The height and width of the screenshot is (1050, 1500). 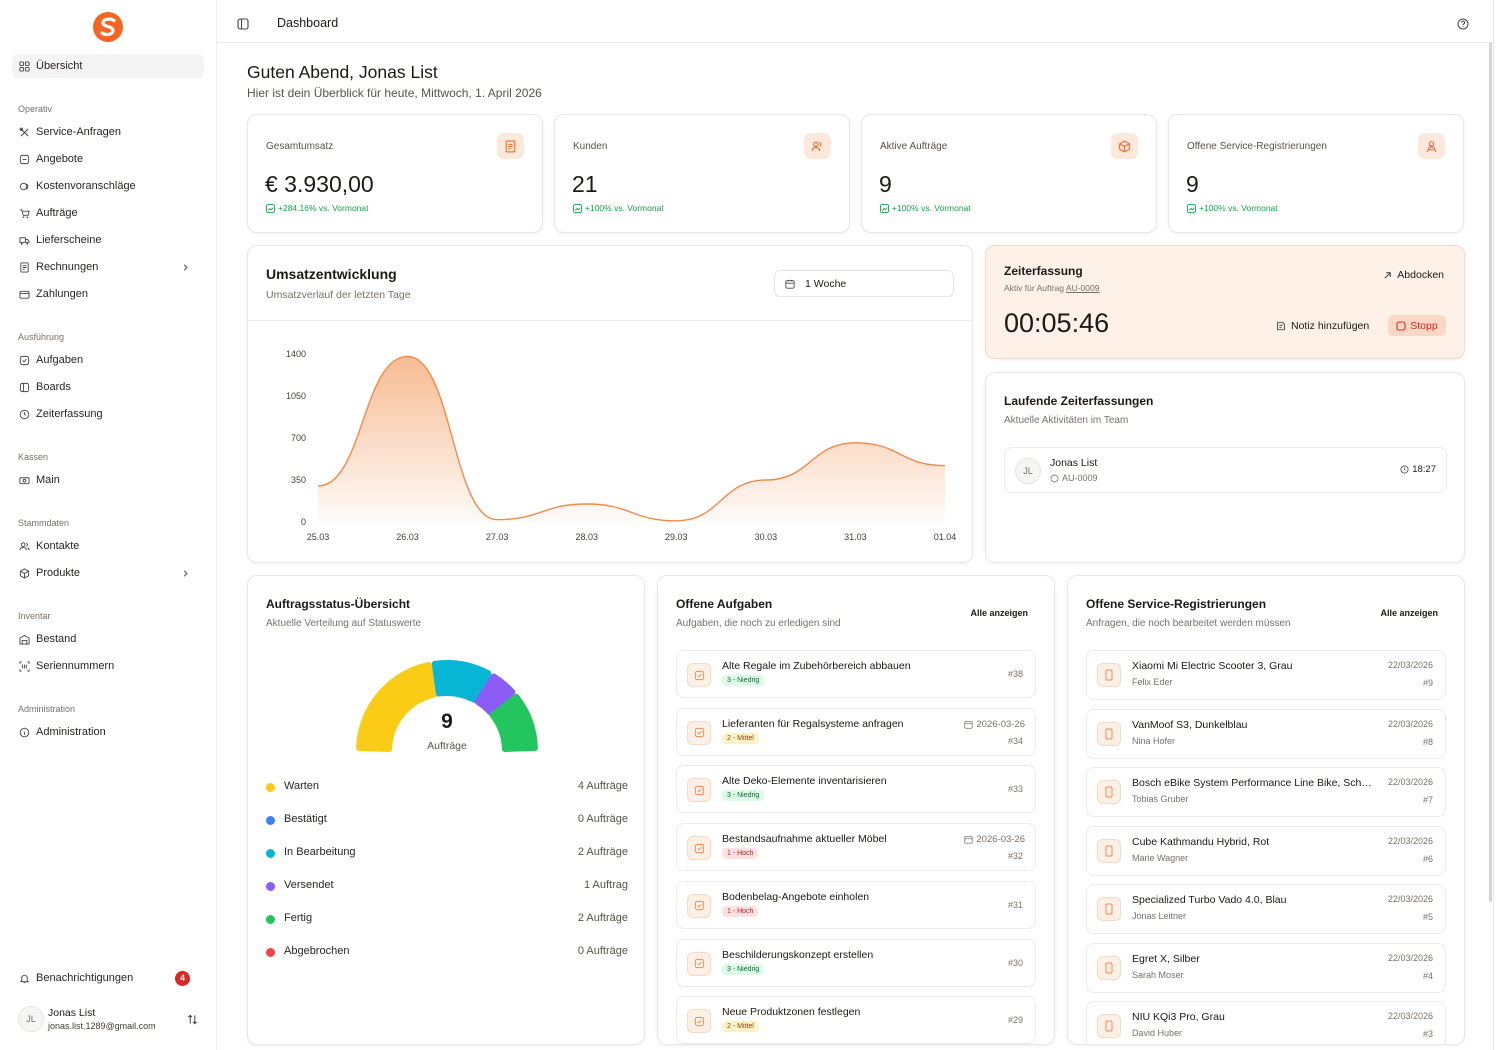 What do you see at coordinates (113, 1021) in the screenshot?
I see `user-menu: JL Jonas List jonas.list.1289@gmail.com` at bounding box center [113, 1021].